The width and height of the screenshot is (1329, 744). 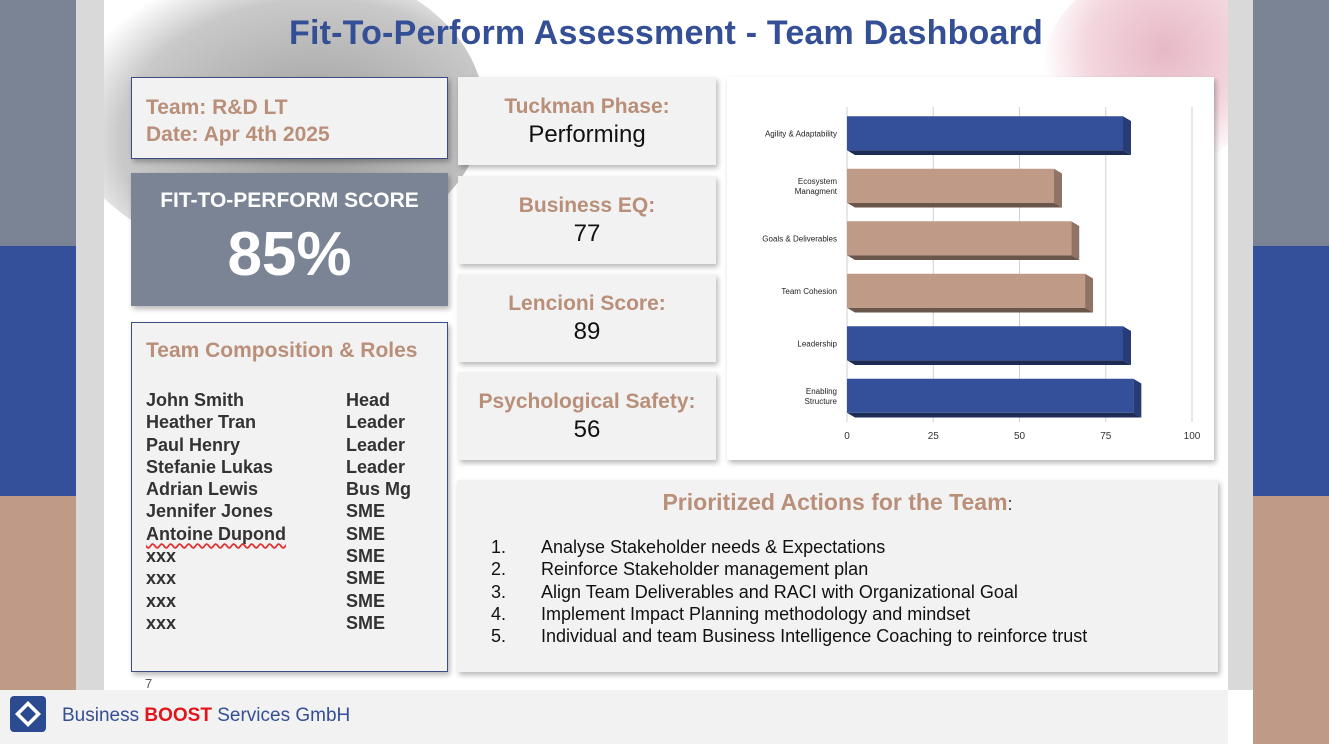 I want to click on right-band-gray, so click(x=1291, y=123).